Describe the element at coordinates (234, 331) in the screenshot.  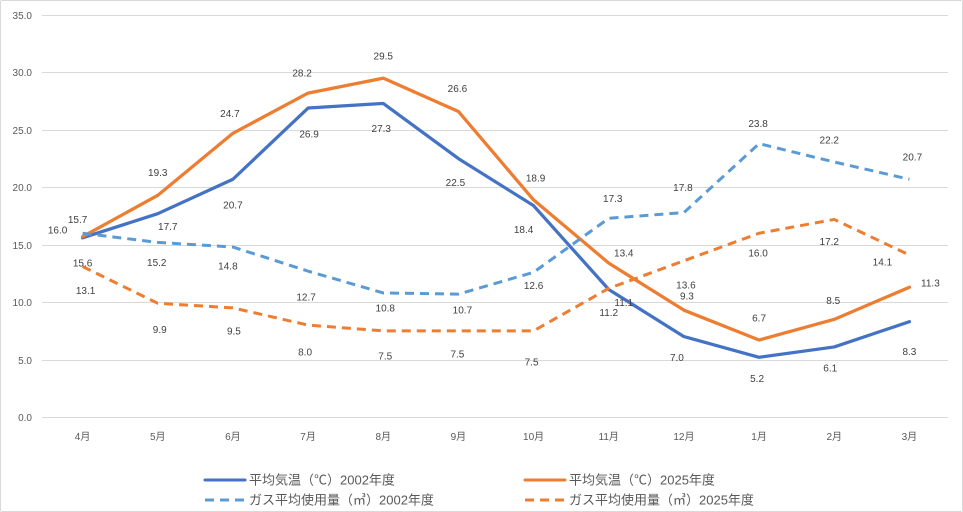
I see `data-label: 9.5` at that location.